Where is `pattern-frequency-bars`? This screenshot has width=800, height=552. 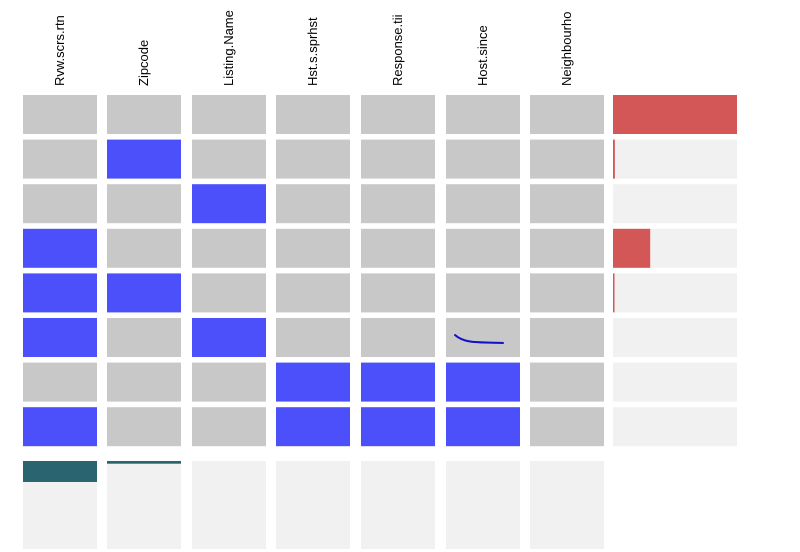
pattern-frequency-bars is located at coordinates (675, 271).